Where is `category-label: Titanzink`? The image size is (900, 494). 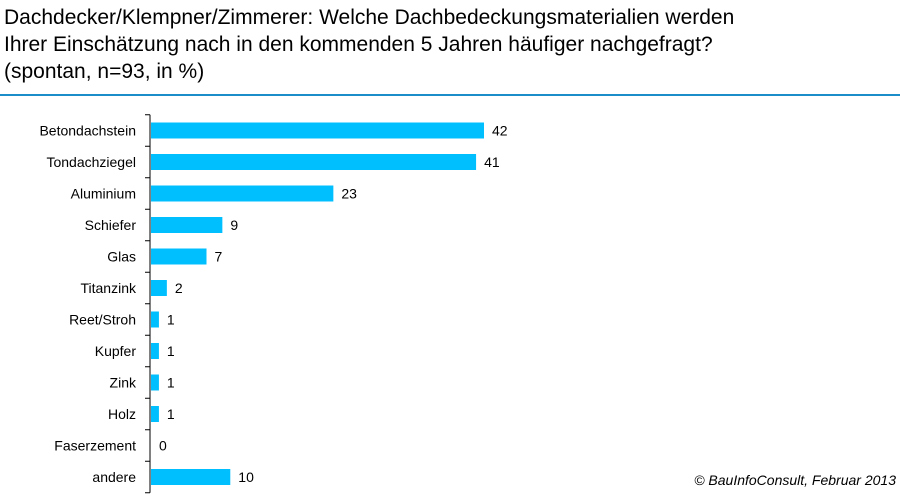
category-label: Titanzink is located at coordinates (108, 288).